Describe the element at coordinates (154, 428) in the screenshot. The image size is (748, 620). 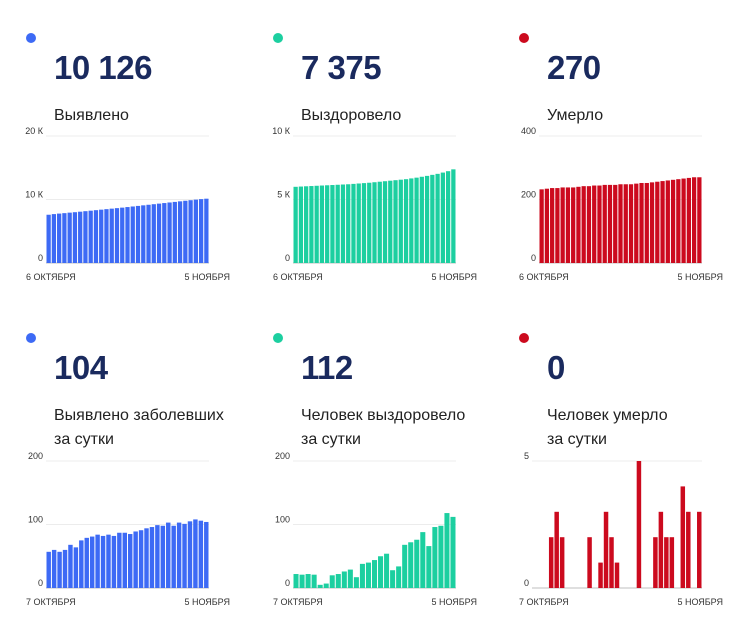
I see `stat-label: Выявлено заболевших за сутки` at that location.